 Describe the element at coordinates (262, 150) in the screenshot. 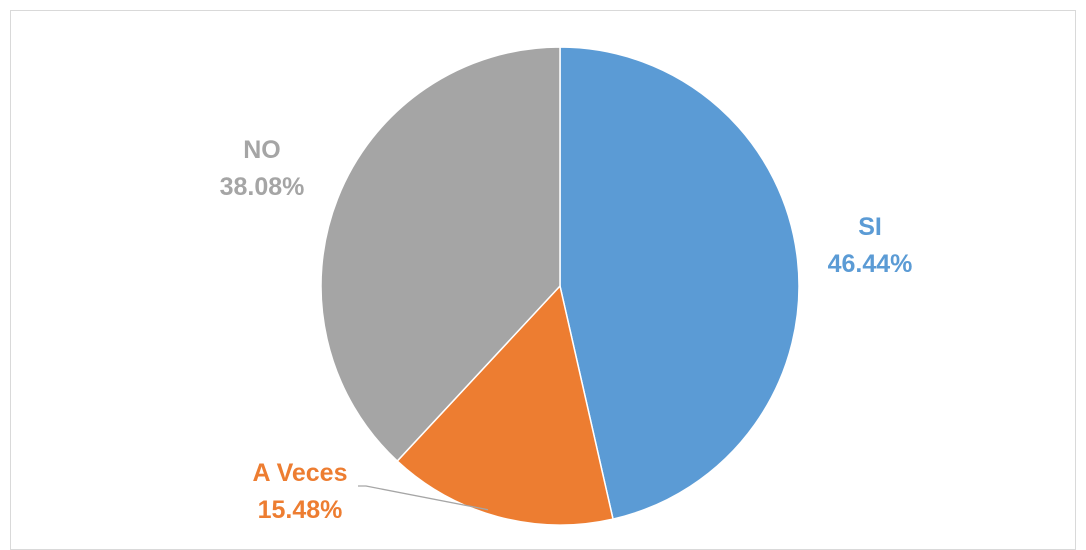

I see `slice-label-no: NO` at that location.